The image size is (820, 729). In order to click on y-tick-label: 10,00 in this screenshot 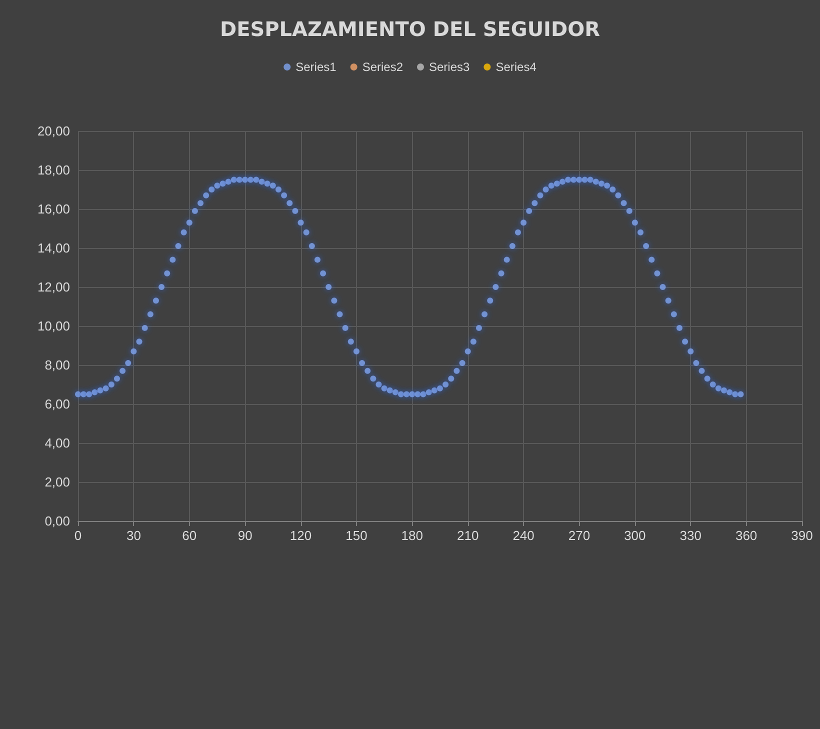, I will do `click(53, 326)`.